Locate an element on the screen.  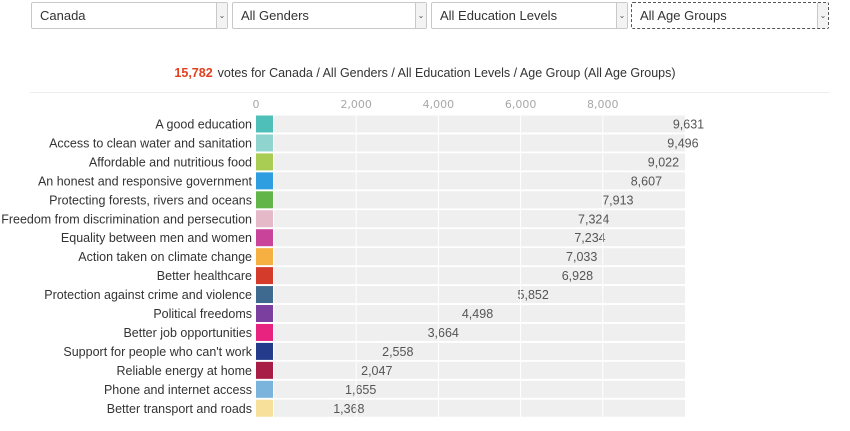
age-select: All Age Groups ⌄ is located at coordinates (730, 15).